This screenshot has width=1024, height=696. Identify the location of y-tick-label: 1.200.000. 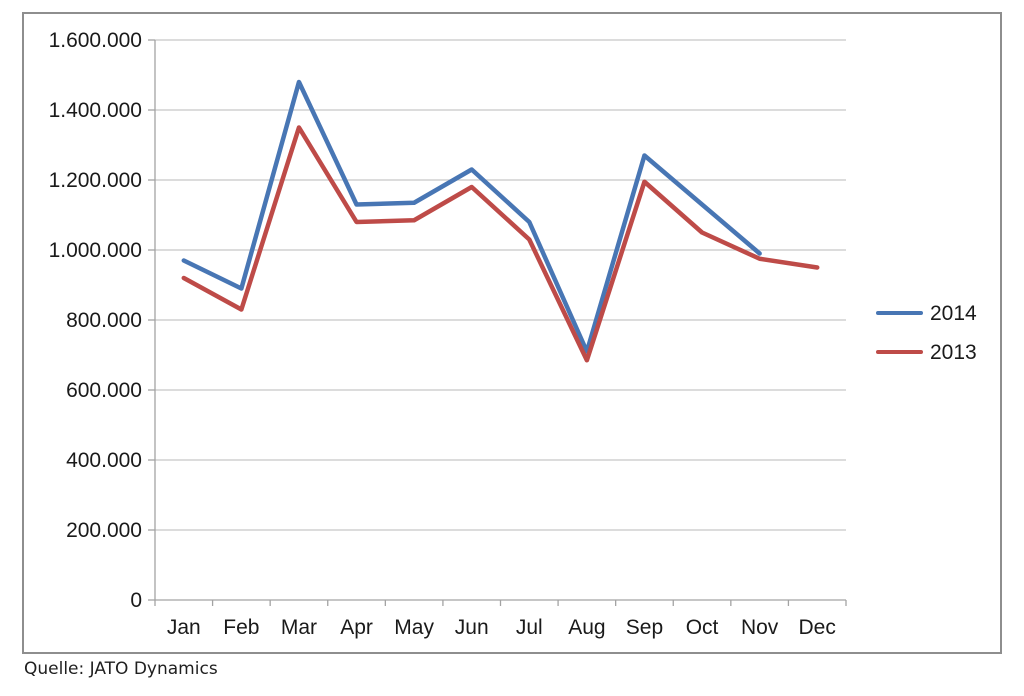
(95, 180).